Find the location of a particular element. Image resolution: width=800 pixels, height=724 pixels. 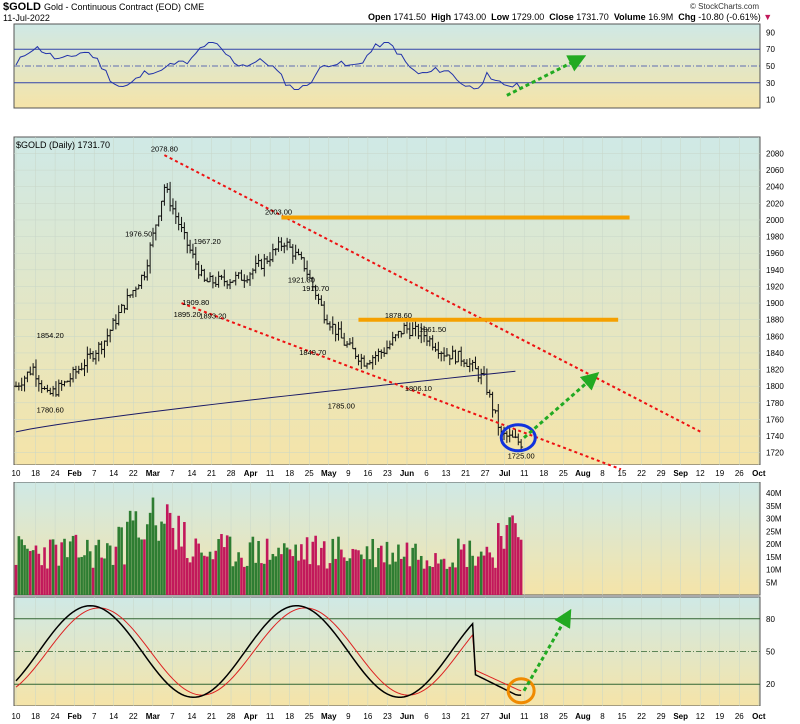

x-tick-label: 24 is located at coordinates (55, 473).